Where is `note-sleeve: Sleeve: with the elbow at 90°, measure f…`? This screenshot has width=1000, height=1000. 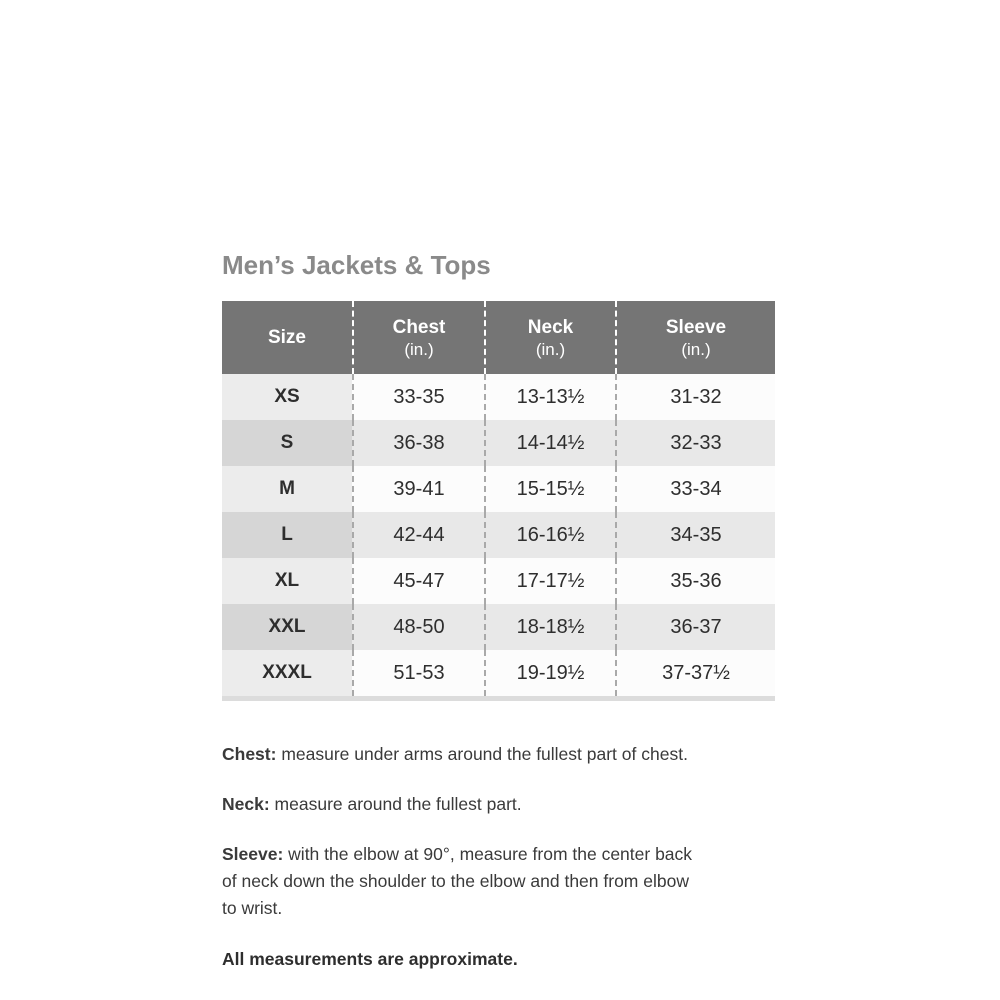 note-sleeve: Sleeve: with the elbow at 90°, measure f… is located at coordinates (514, 881).